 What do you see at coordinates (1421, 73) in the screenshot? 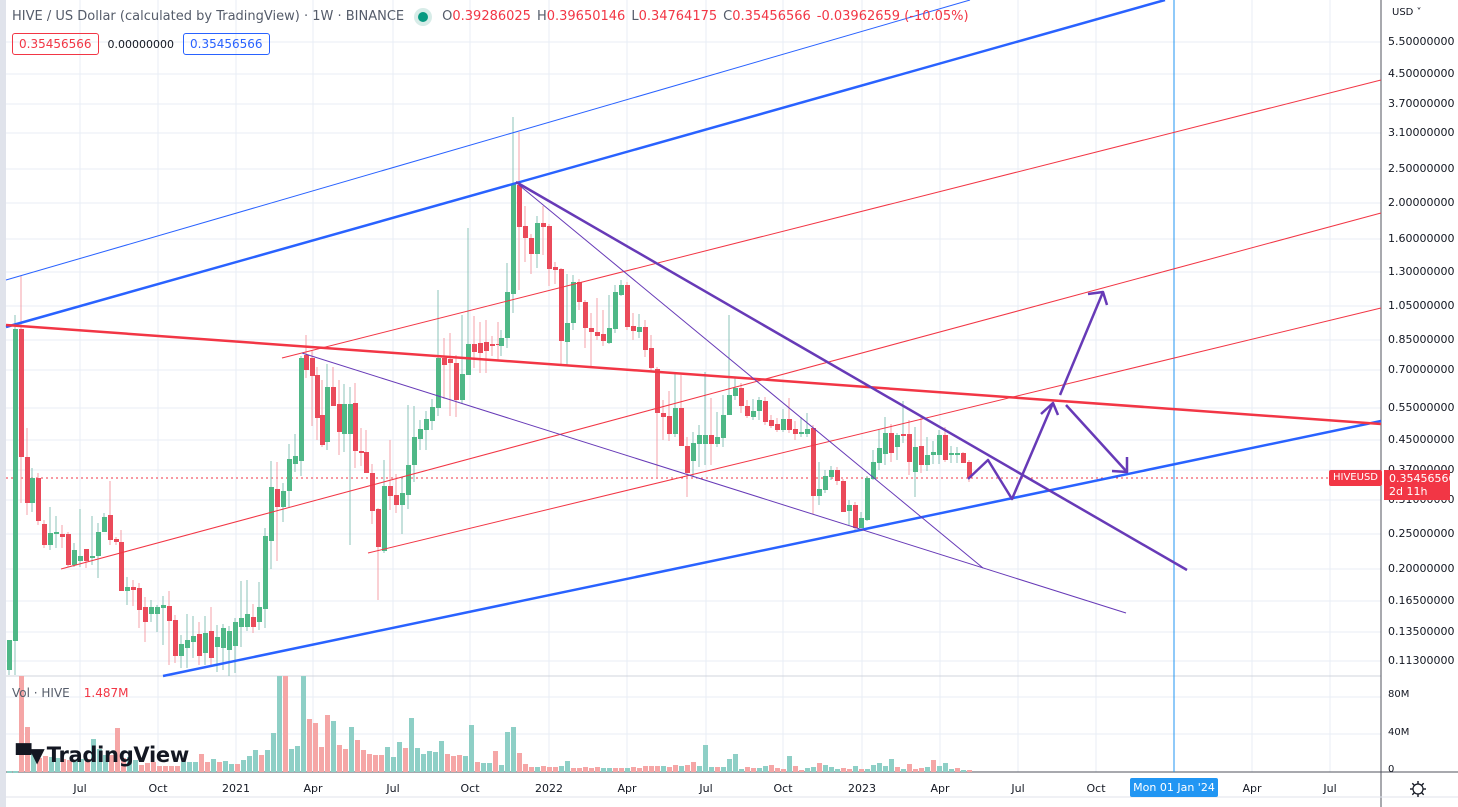
I see `price-axis-label: 4.50000000` at bounding box center [1421, 73].